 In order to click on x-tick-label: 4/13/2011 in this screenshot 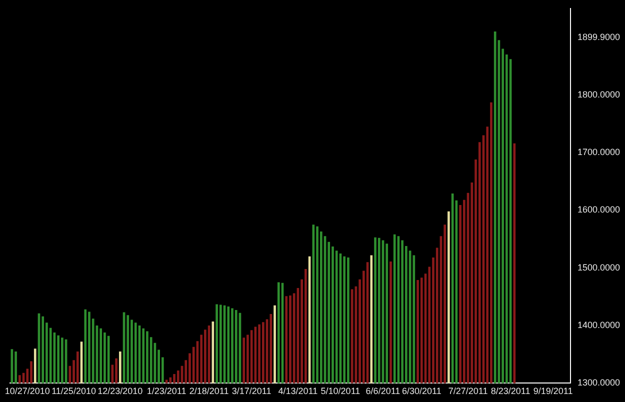, I will do `click(298, 391)`.